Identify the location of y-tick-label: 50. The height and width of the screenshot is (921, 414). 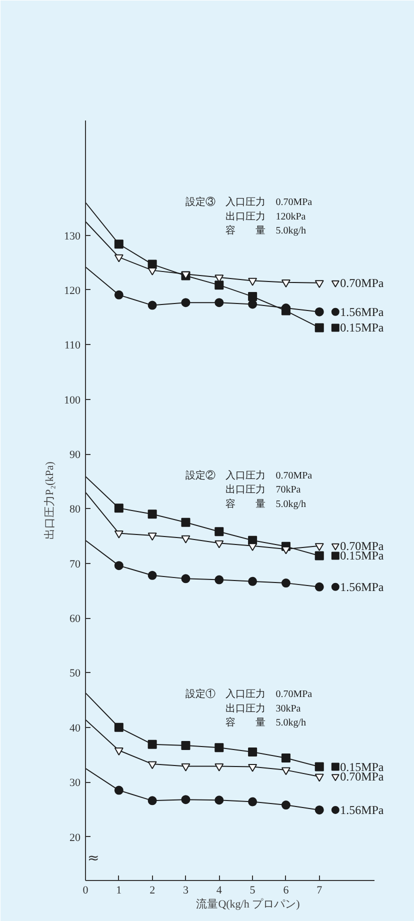
(75, 674).